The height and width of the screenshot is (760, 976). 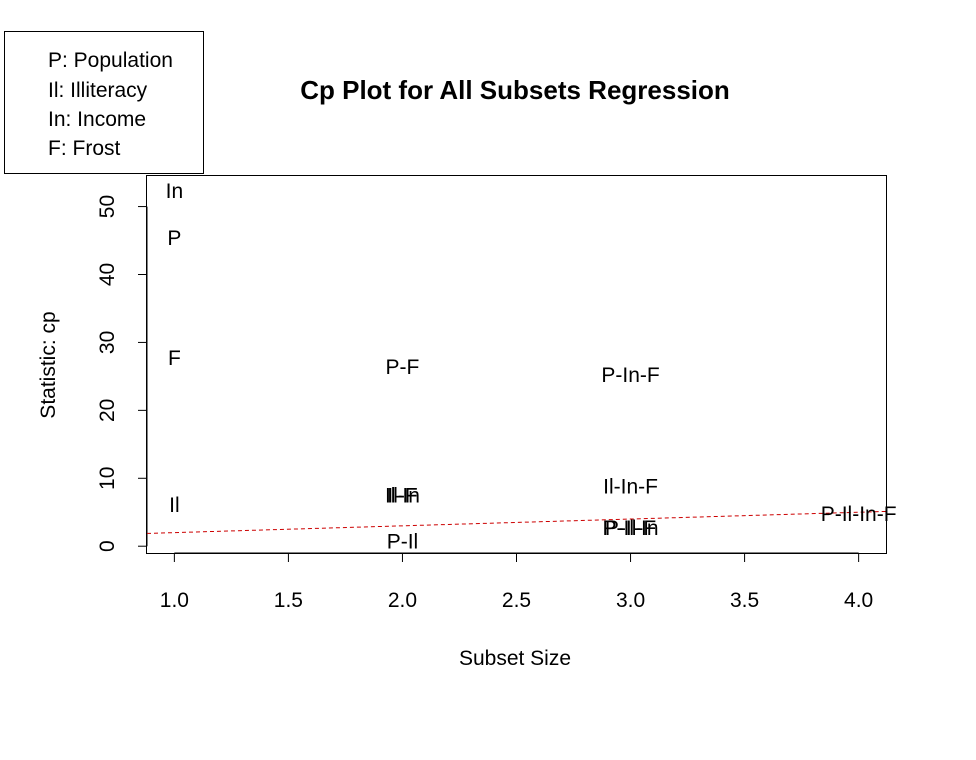 I want to click on x-tick-label: 2.0, so click(x=402, y=600).